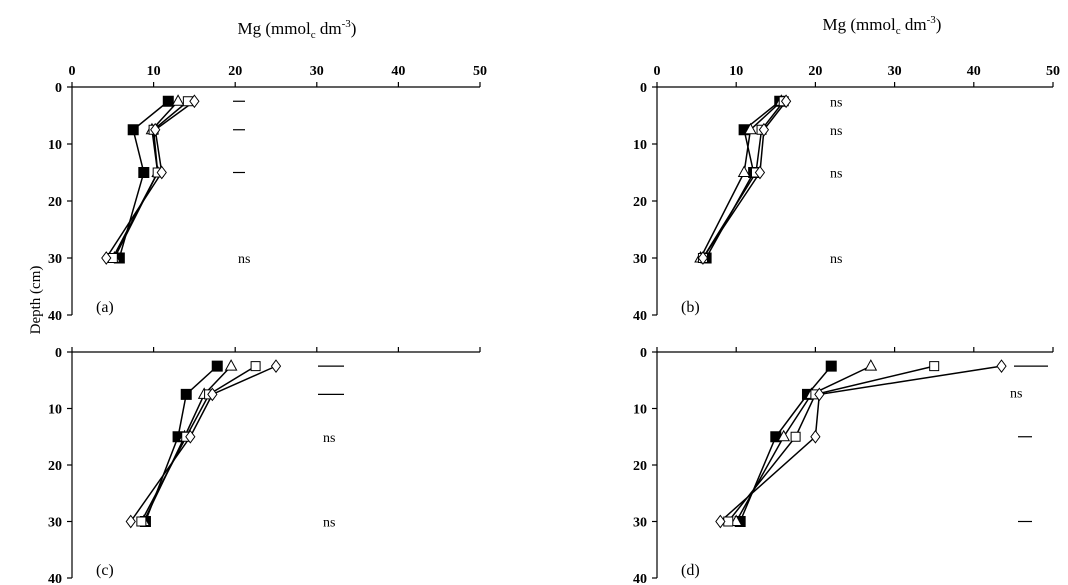  Describe the element at coordinates (36, 300) in the screenshot. I see `y-axis-label: Depth (cm)` at that location.